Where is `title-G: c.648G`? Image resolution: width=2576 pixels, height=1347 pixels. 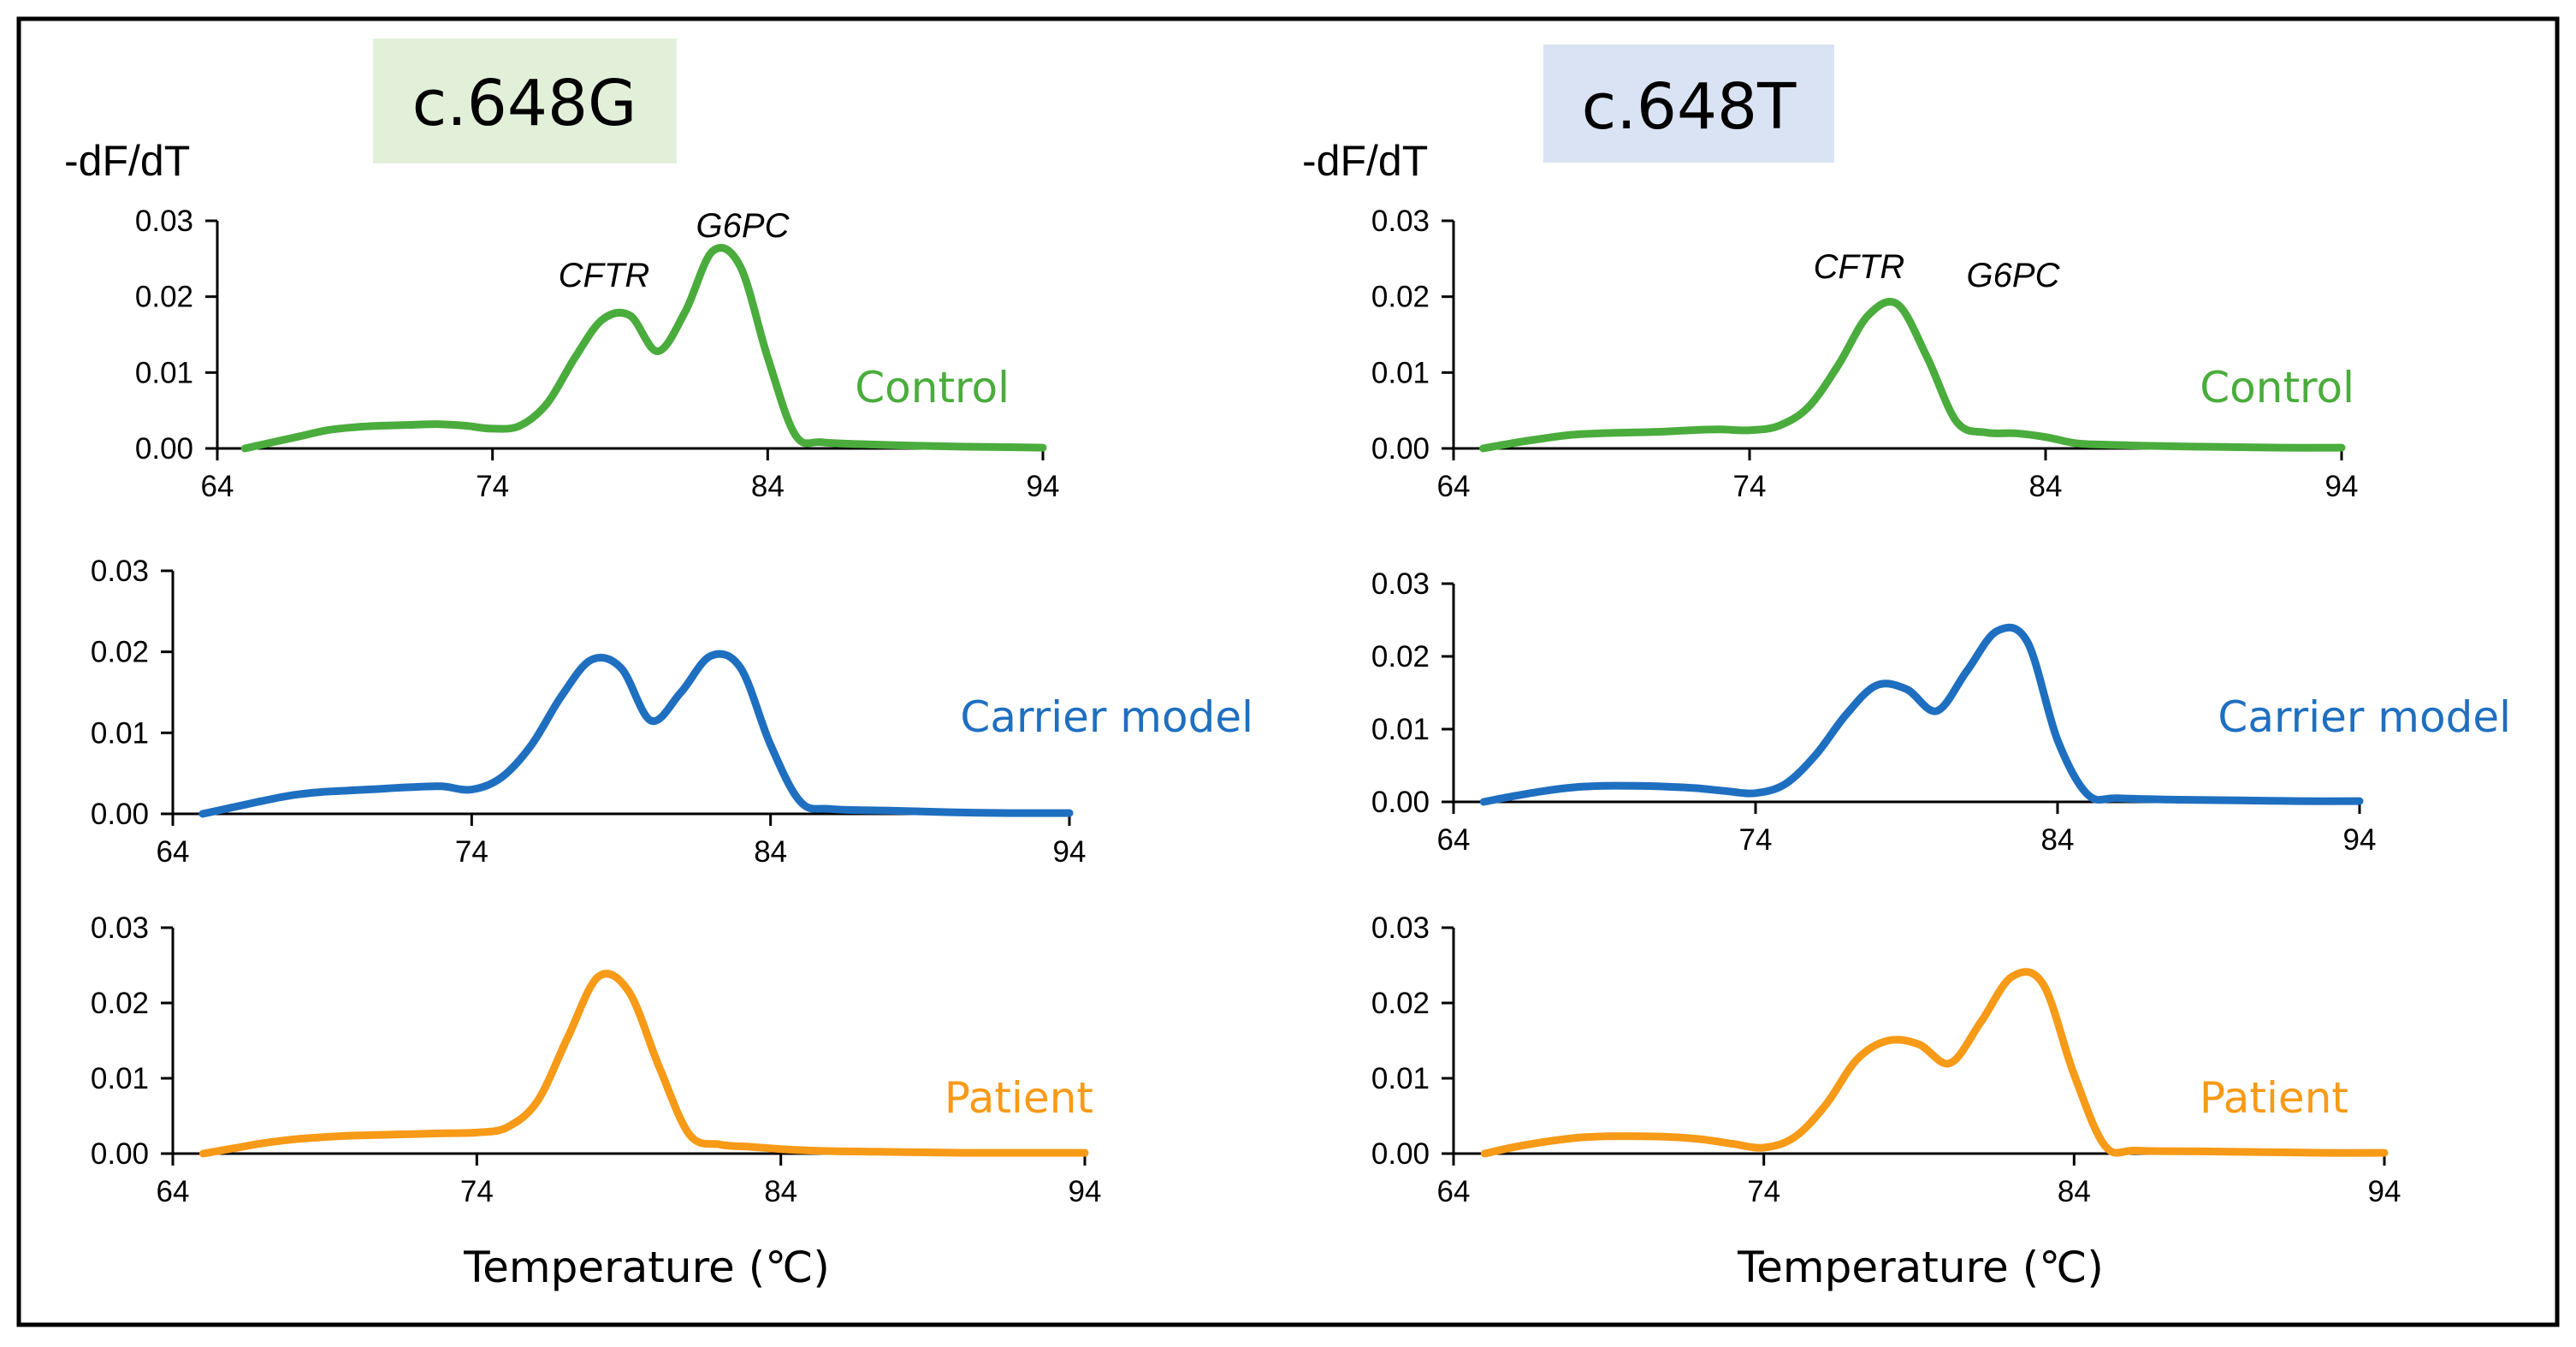
title-G: c.648G is located at coordinates (524, 103).